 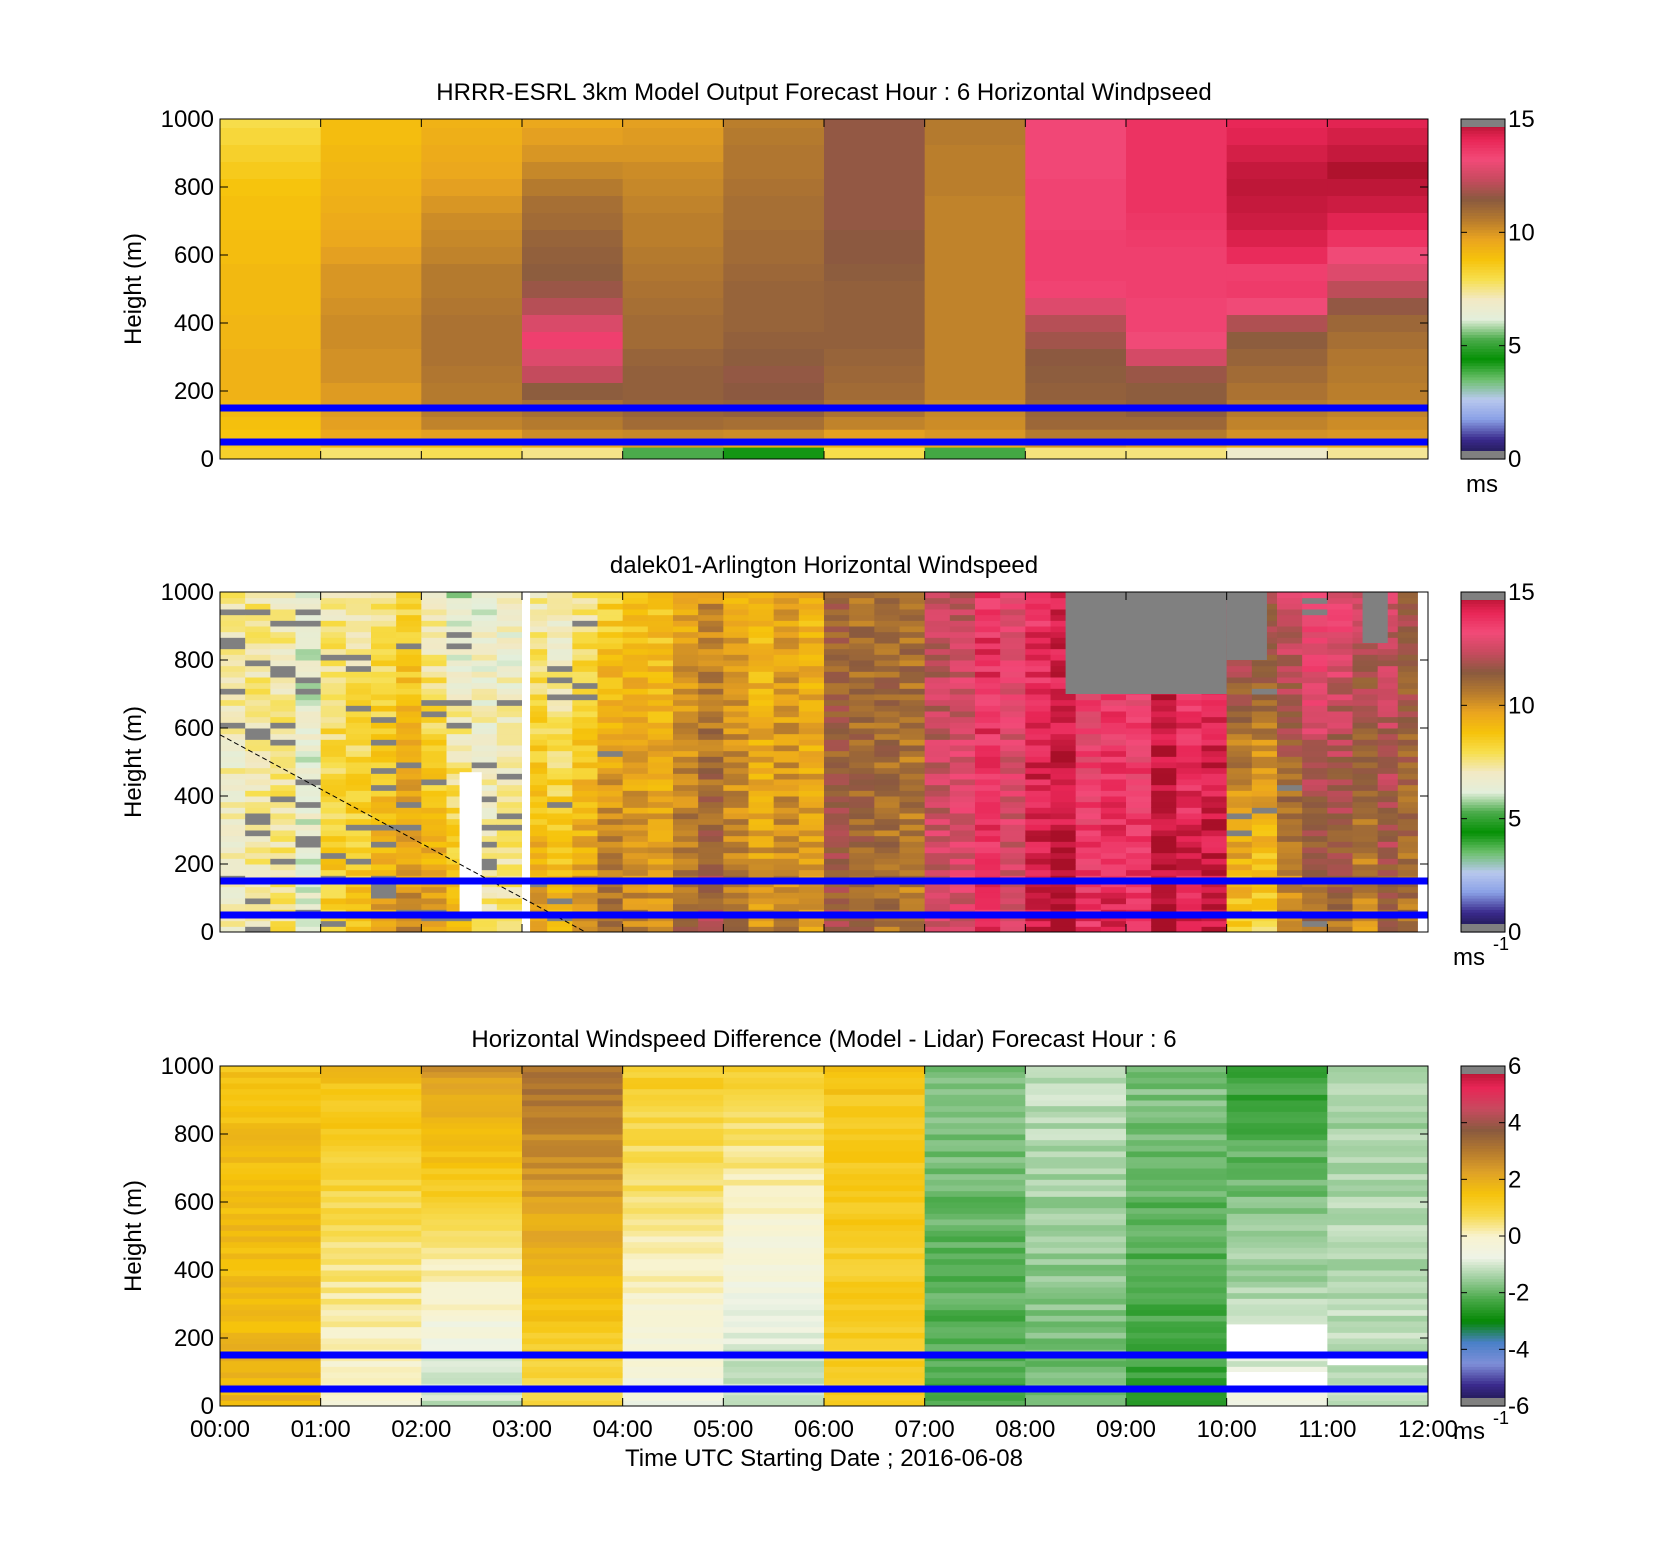 What do you see at coordinates (207, 459) in the screenshot?
I see `y-tick-label: 0` at bounding box center [207, 459].